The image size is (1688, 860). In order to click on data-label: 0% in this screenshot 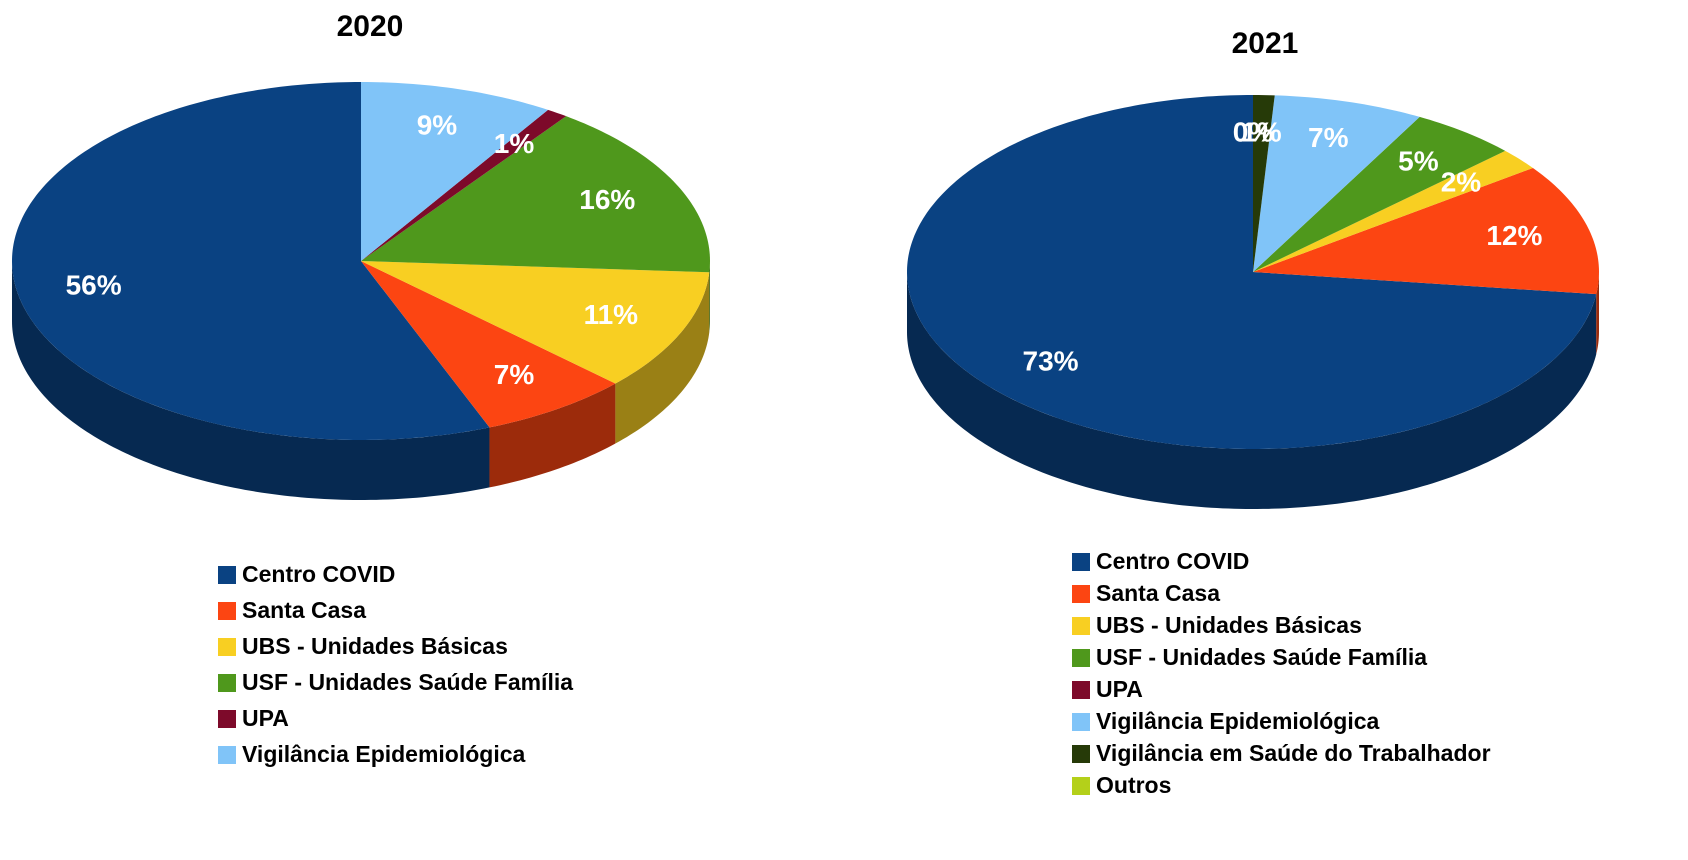, I will do `click(1253, 131)`.